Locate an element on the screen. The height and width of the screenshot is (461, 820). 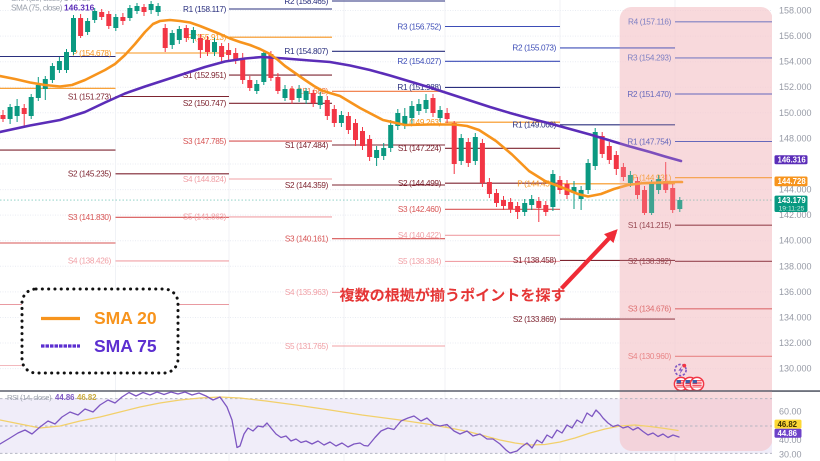
svg-text: 156.000 is located at coordinates (795, 36).